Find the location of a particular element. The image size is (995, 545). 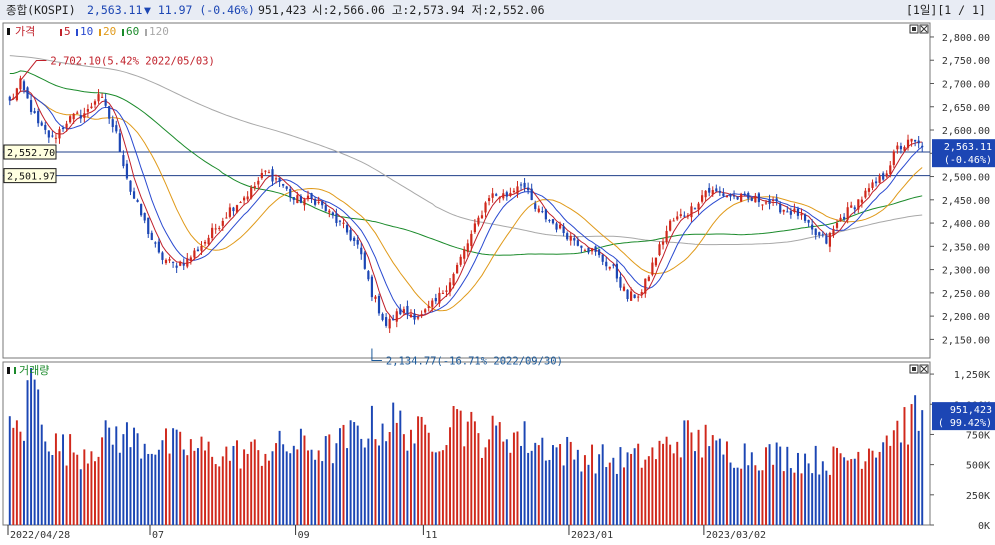

price-panel-buttons is located at coordinates (919, 29).